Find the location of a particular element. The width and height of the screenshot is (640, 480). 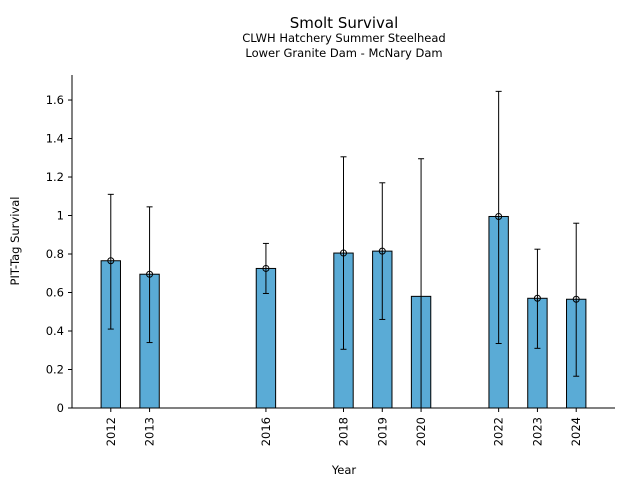

error-bar-2016 is located at coordinates (265, 268).